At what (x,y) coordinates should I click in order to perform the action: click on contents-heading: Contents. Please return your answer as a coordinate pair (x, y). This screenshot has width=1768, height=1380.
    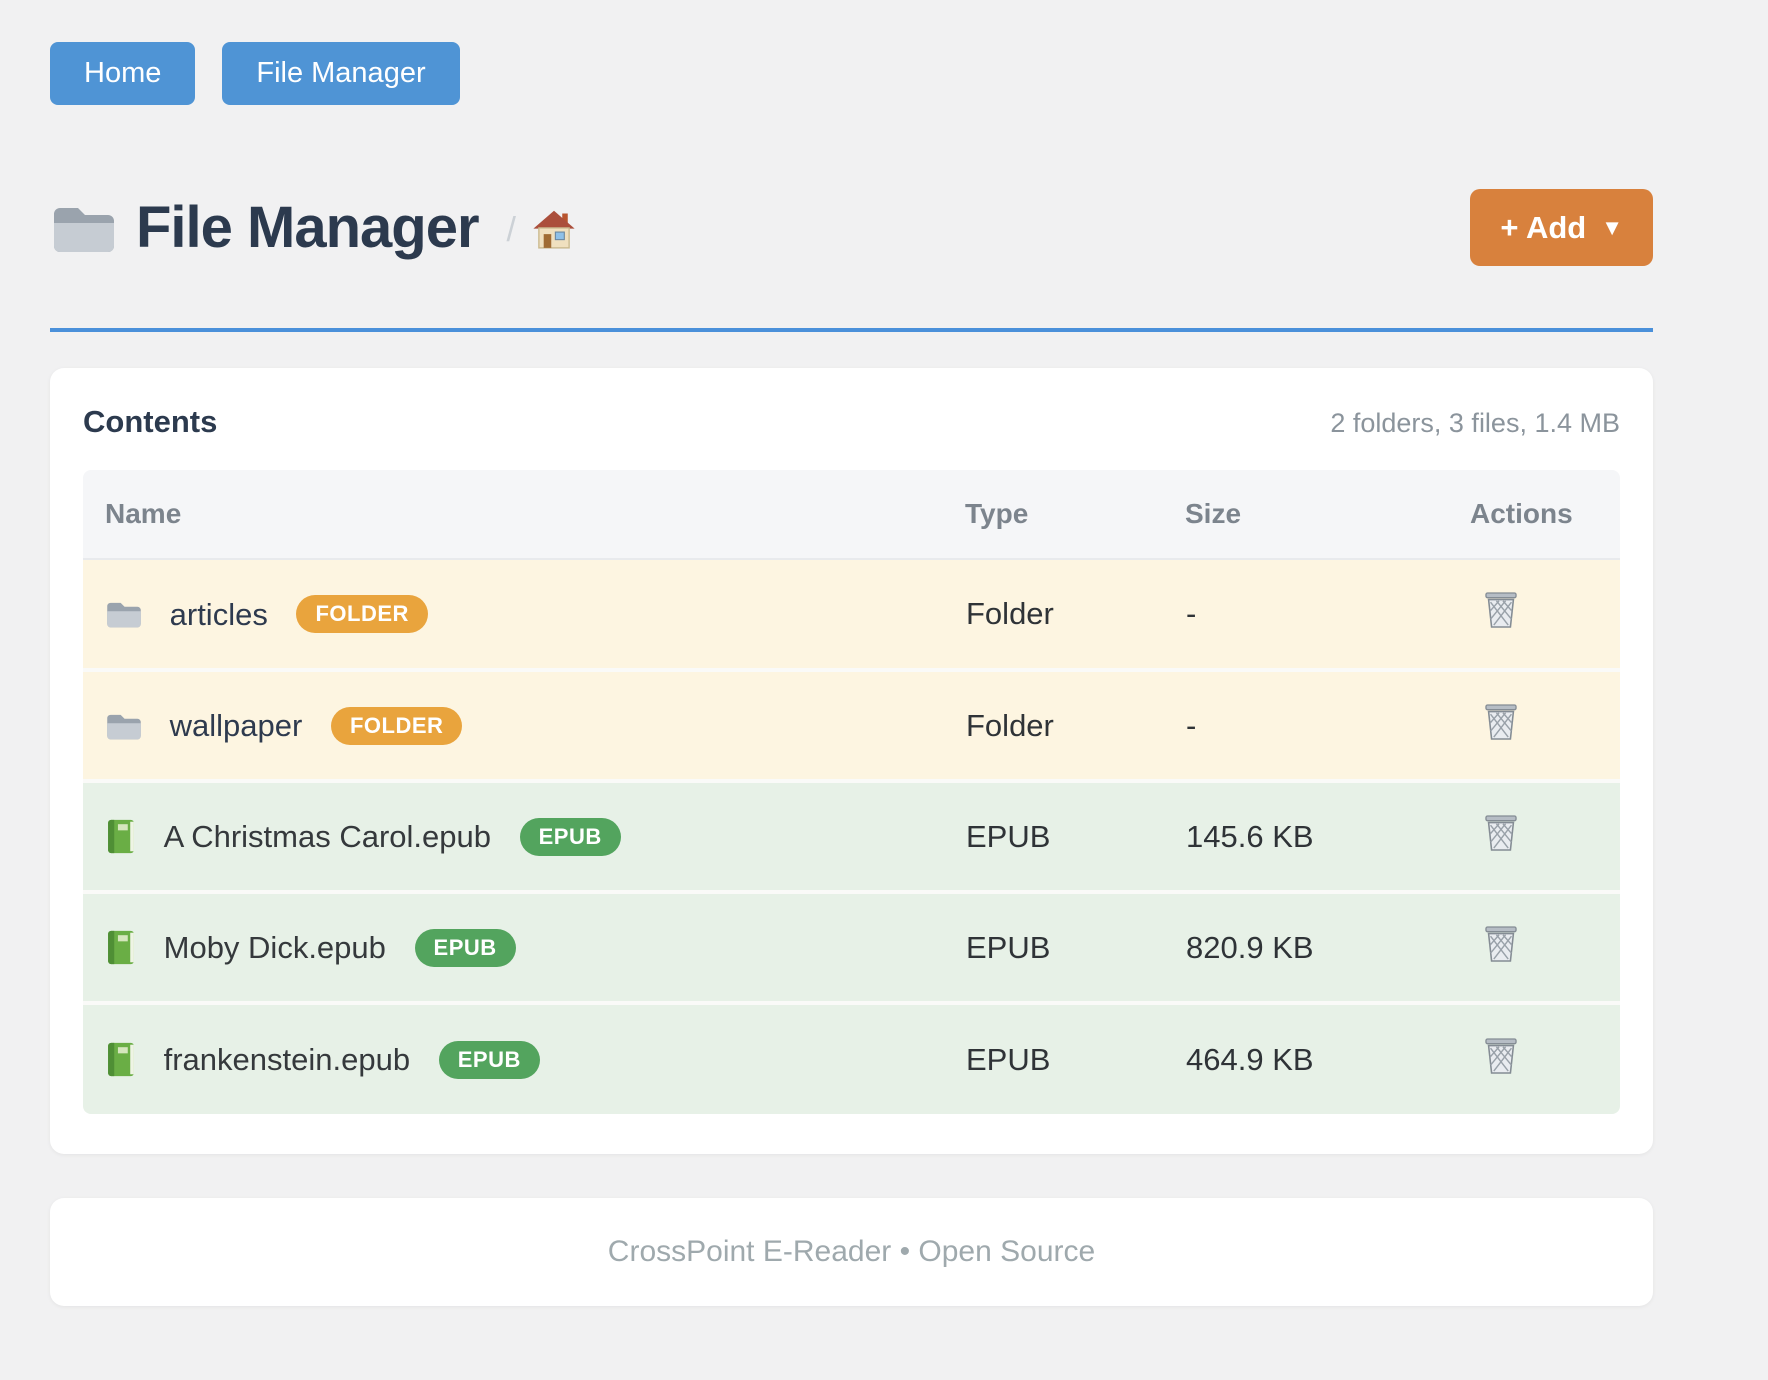
    Looking at the image, I should click on (150, 421).